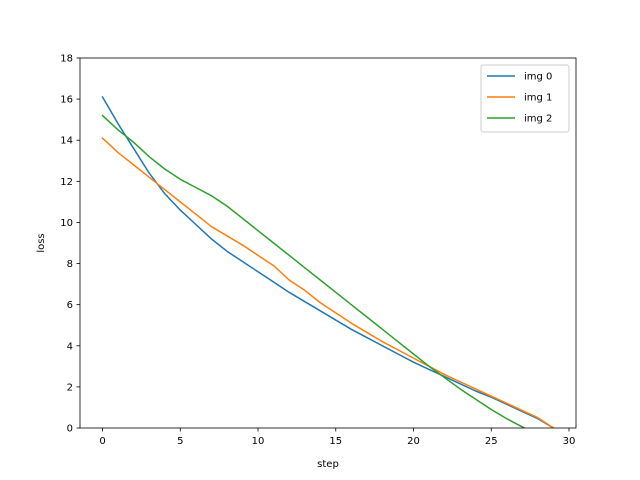 The image size is (640, 480). Describe the element at coordinates (66, 182) in the screenshot. I see `y-tick-label: 12` at that location.